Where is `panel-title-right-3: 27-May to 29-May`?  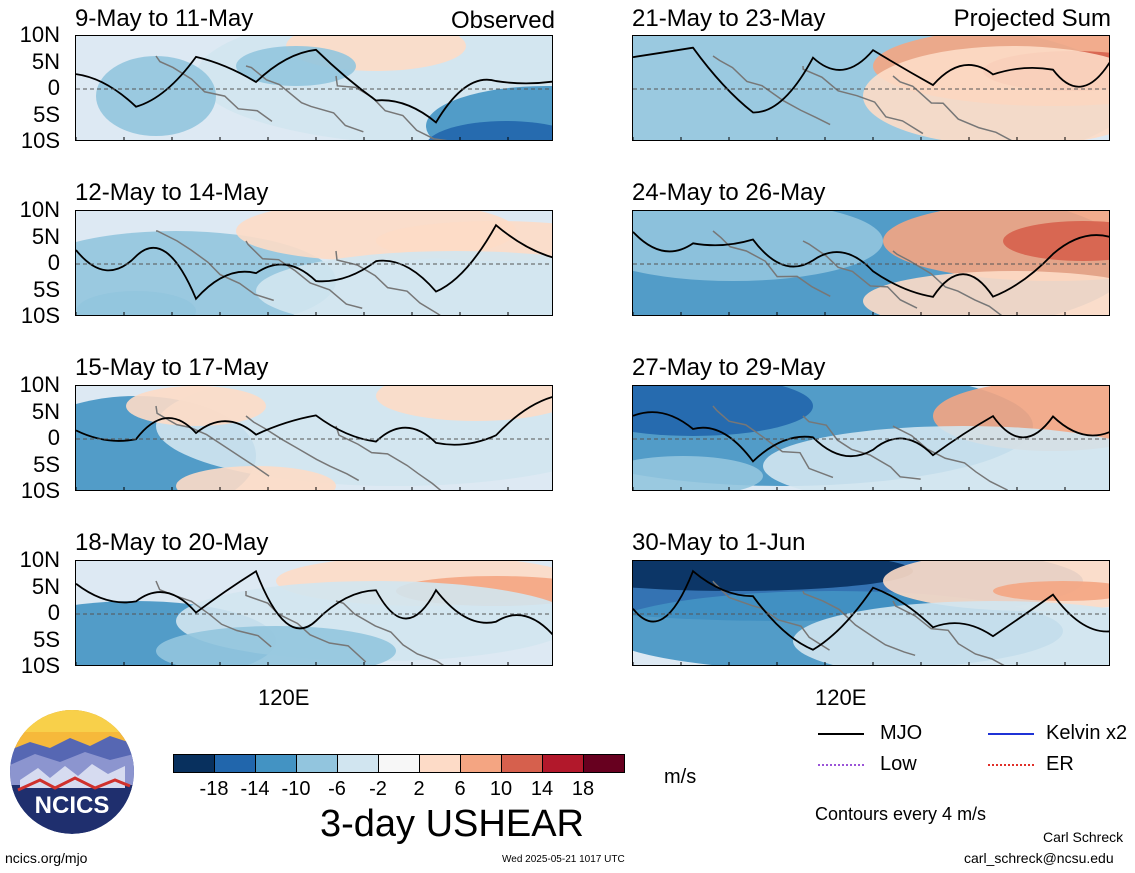 panel-title-right-3: 27-May to 29-May is located at coordinates (729, 367).